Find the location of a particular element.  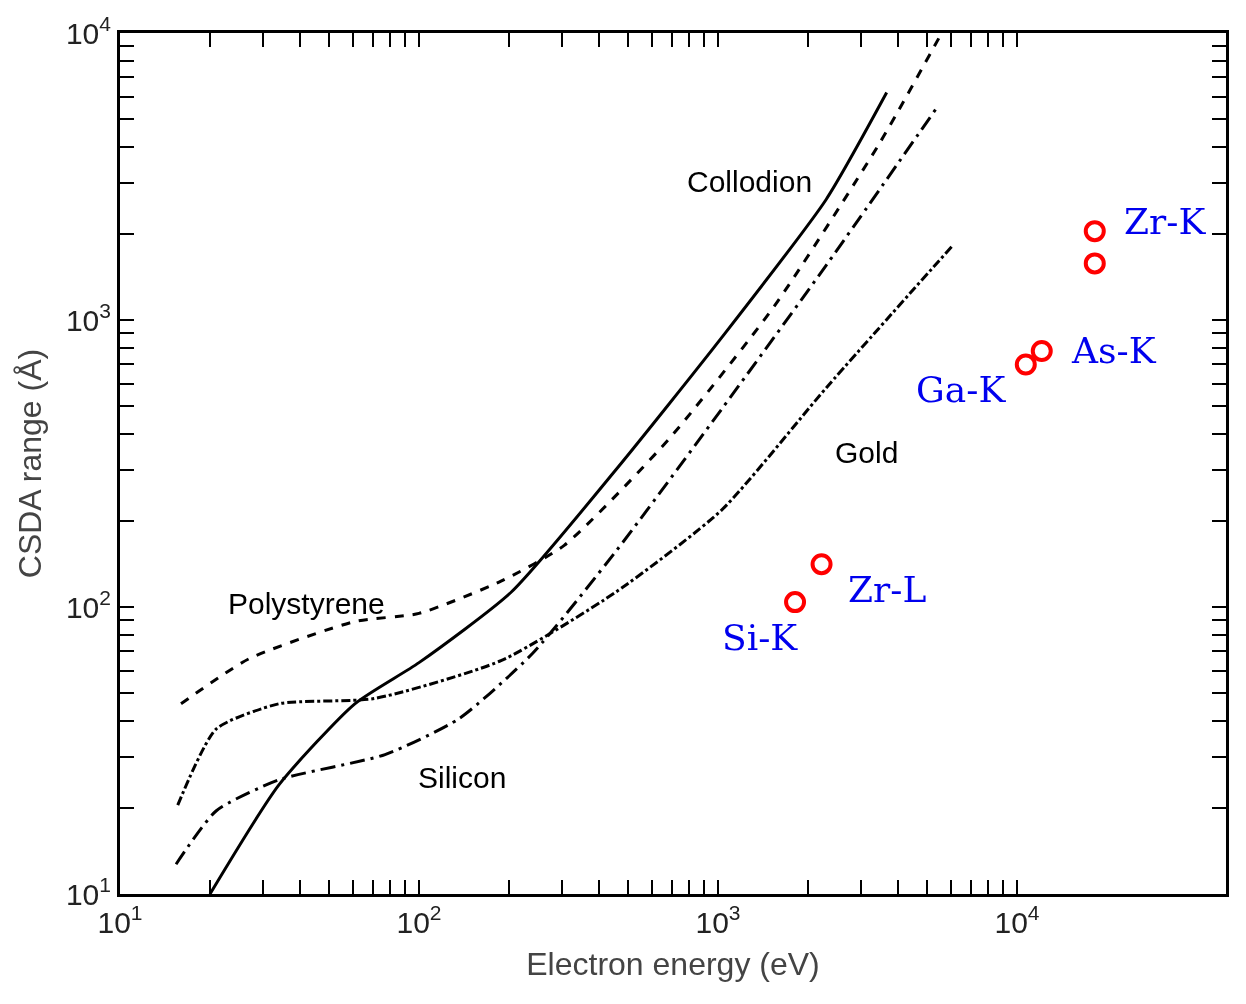

annotation: Zr-L is located at coordinates (887, 589).